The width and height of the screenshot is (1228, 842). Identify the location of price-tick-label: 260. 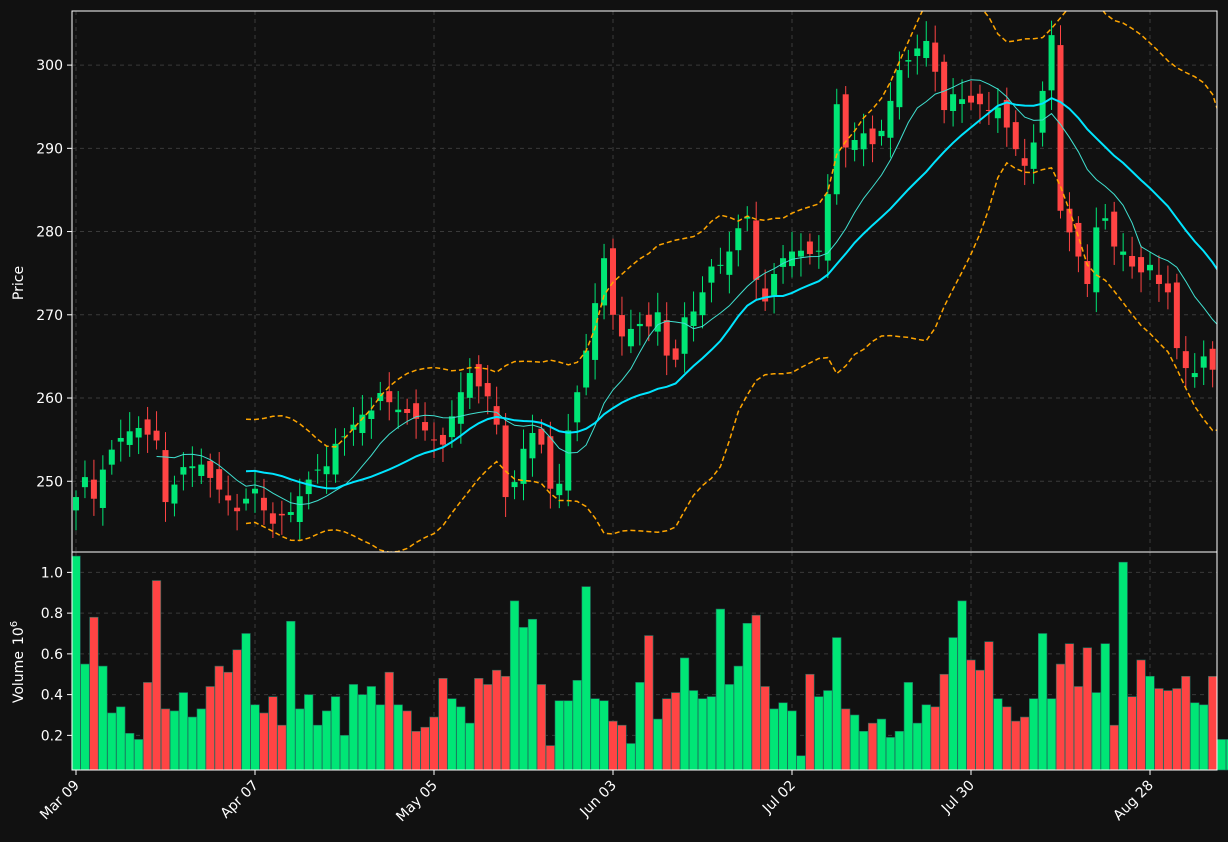
(49, 399).